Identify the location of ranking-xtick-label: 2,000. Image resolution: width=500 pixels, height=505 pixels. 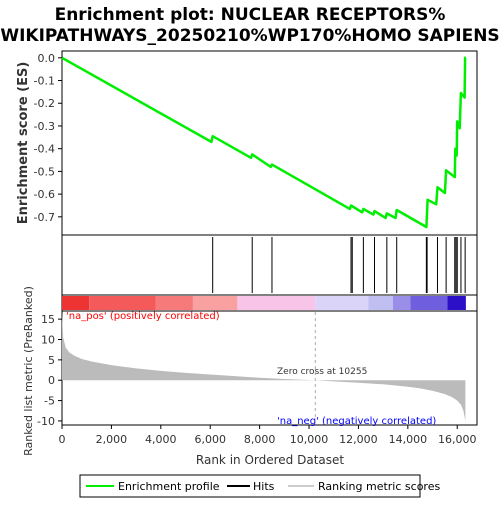
(112, 439).